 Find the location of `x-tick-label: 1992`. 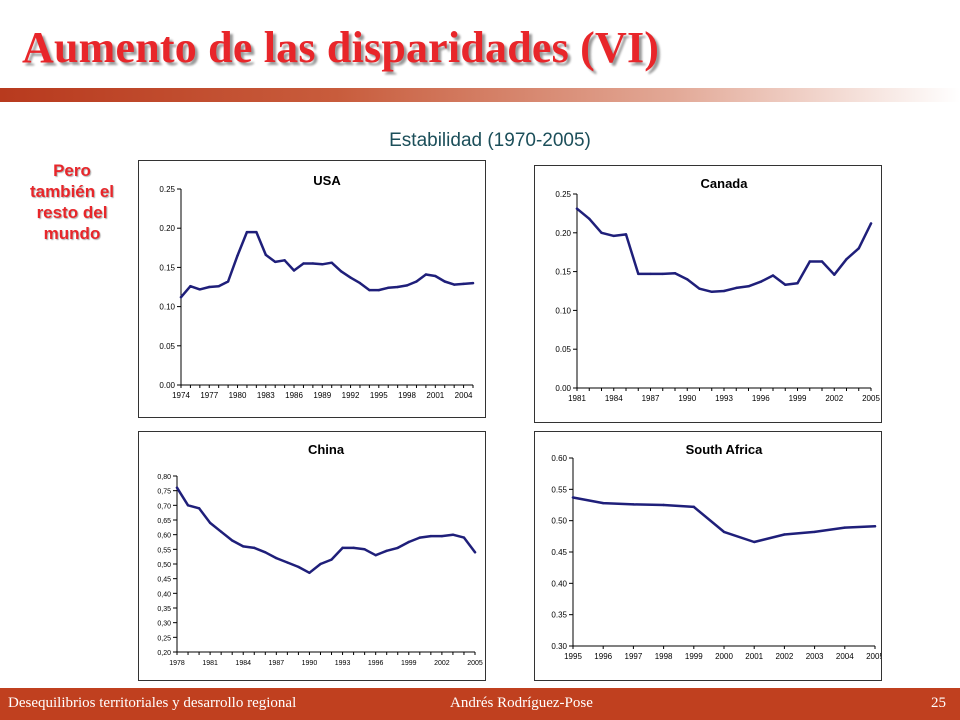

x-tick-label: 1992 is located at coordinates (351, 395).